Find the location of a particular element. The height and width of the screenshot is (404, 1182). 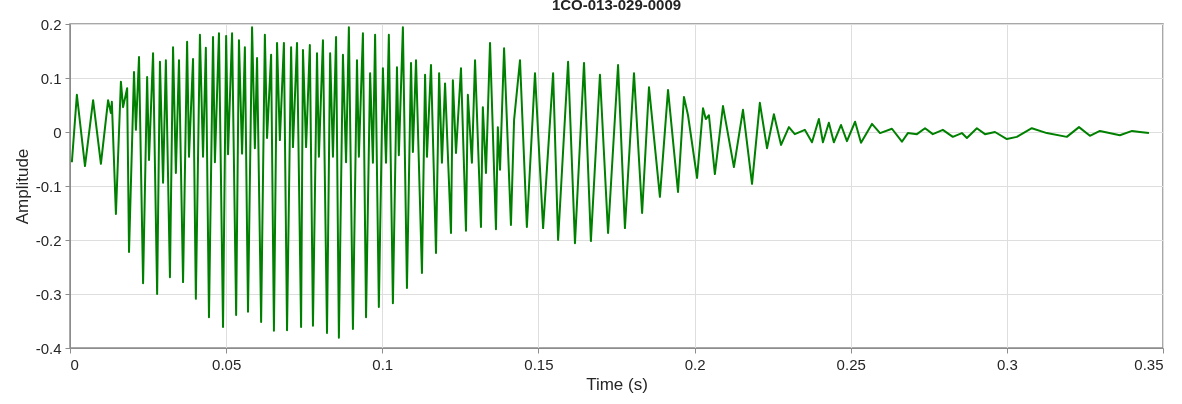

y-tick-label: 0 is located at coordinates (57, 132).